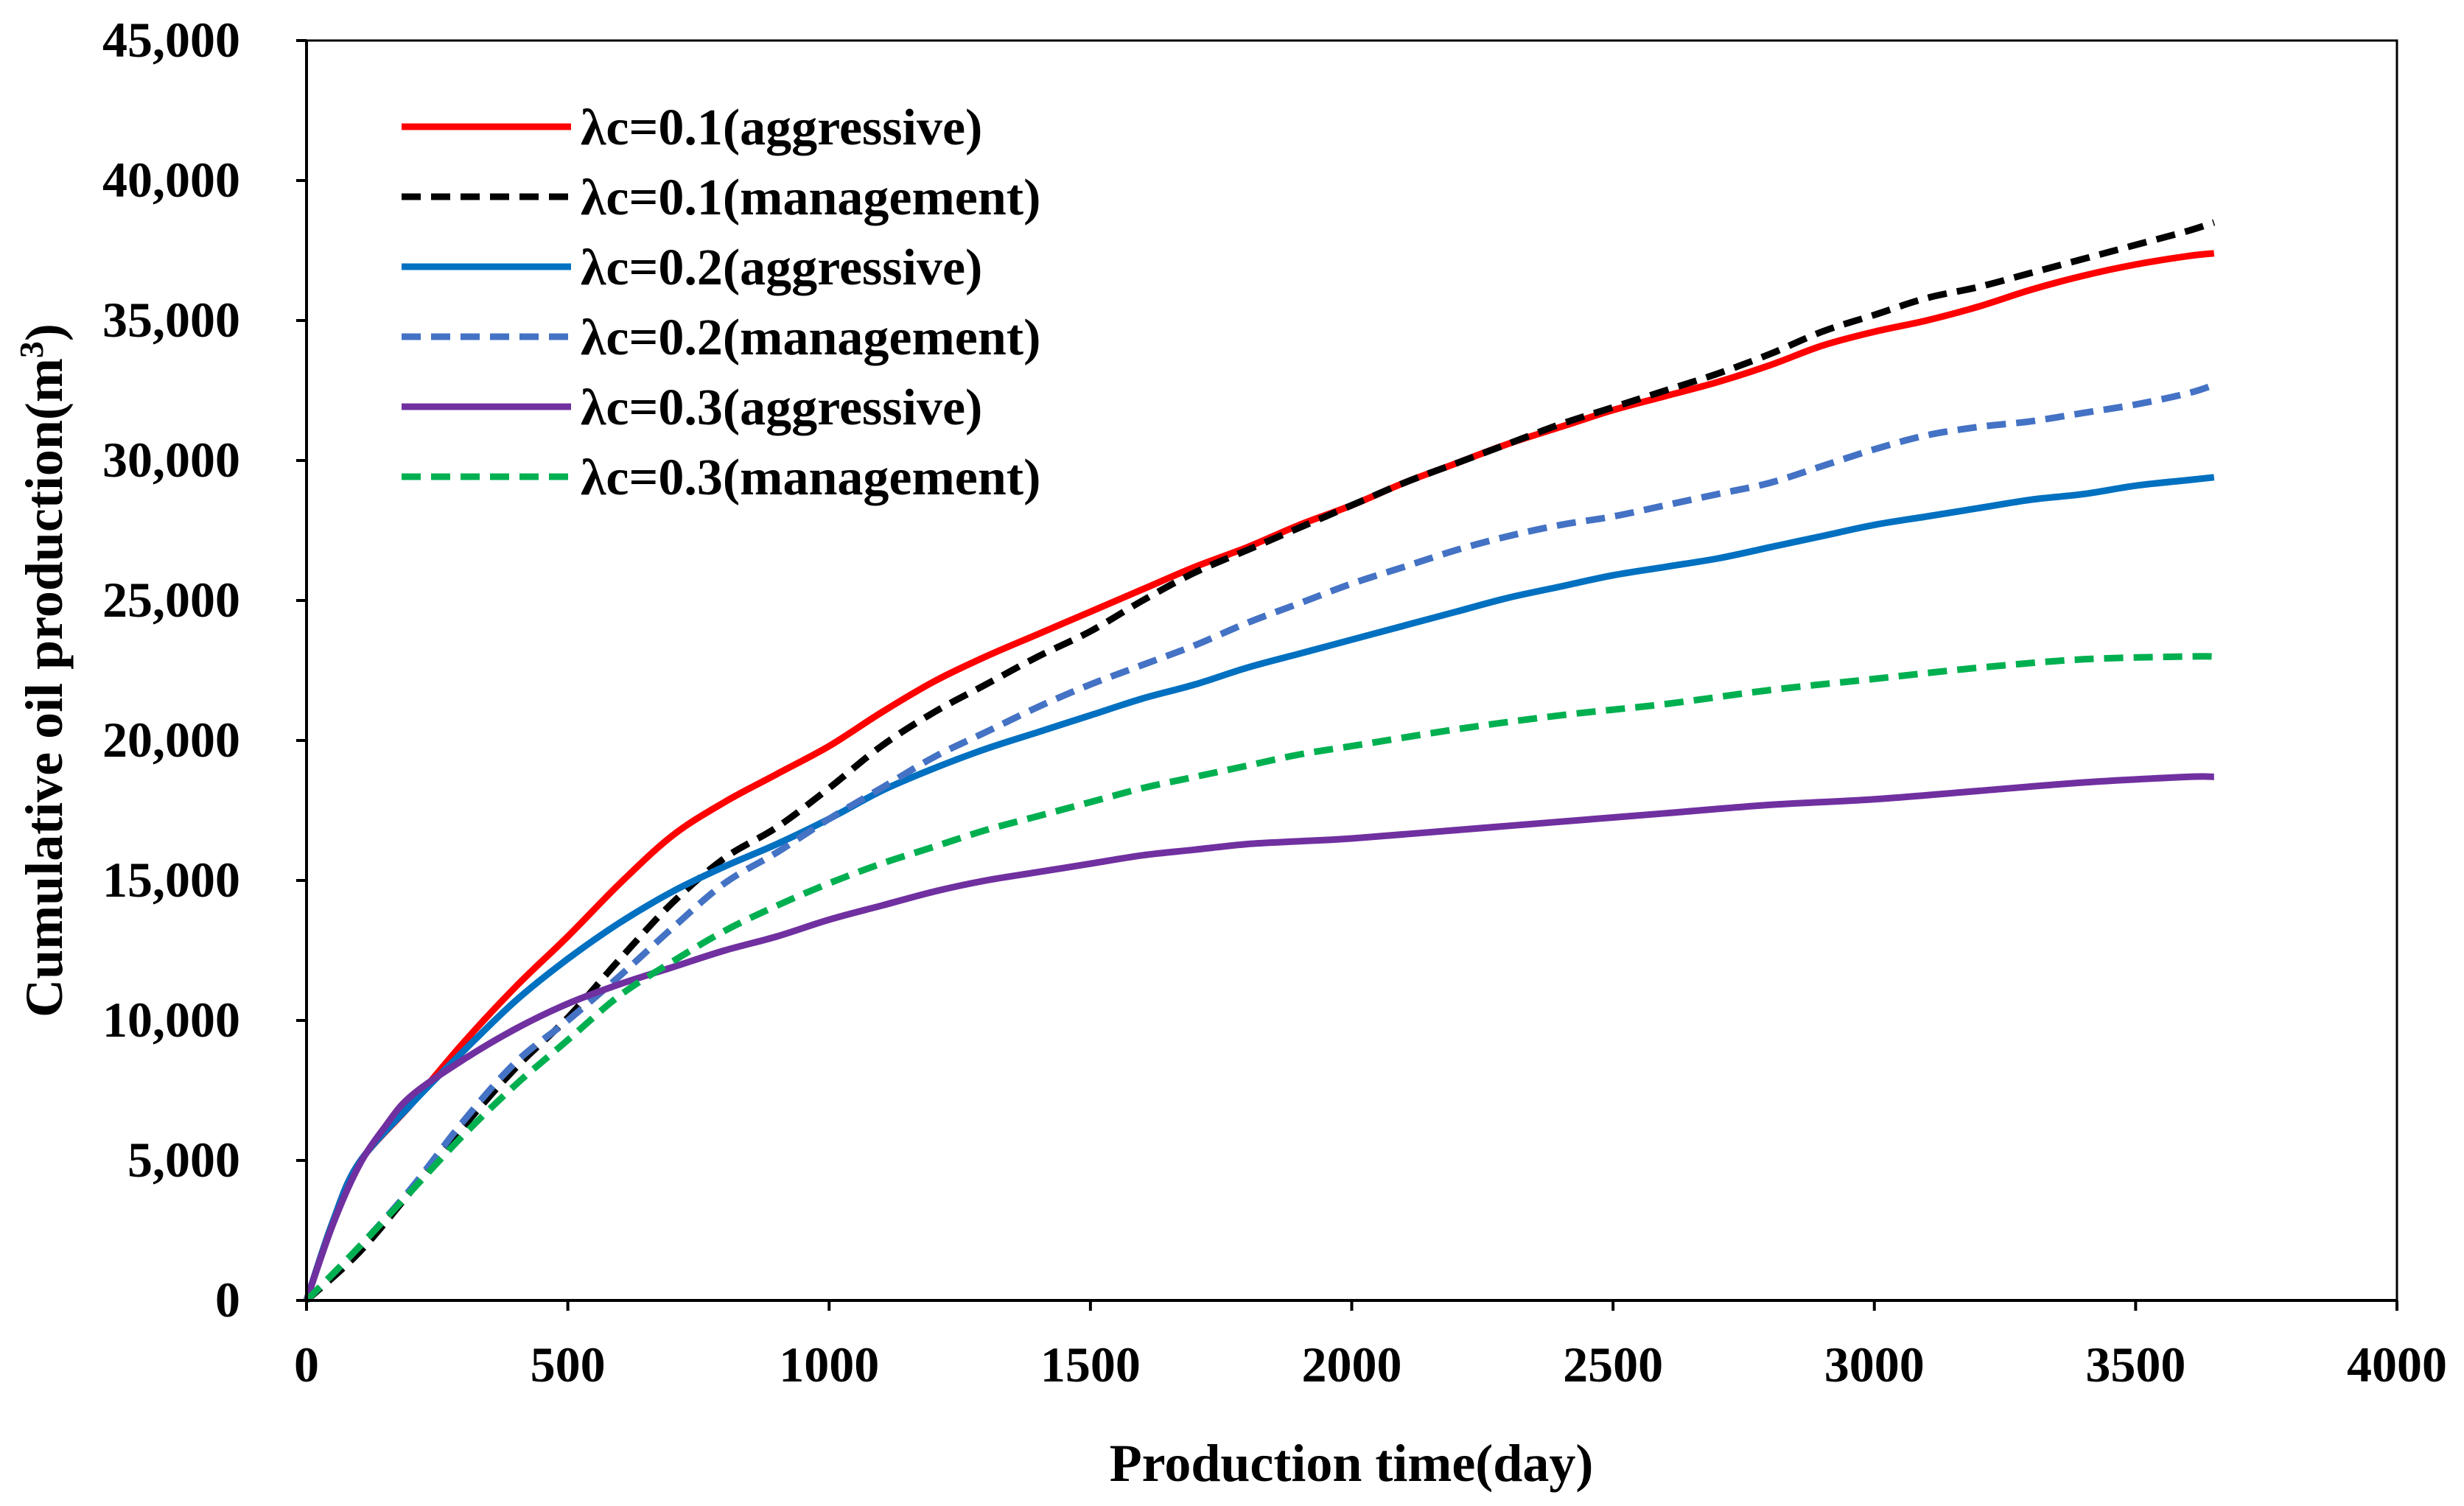 The width and height of the screenshot is (2464, 1506). What do you see at coordinates (183, 1160) in the screenshot?
I see `y-tick-label: 5,000` at bounding box center [183, 1160].